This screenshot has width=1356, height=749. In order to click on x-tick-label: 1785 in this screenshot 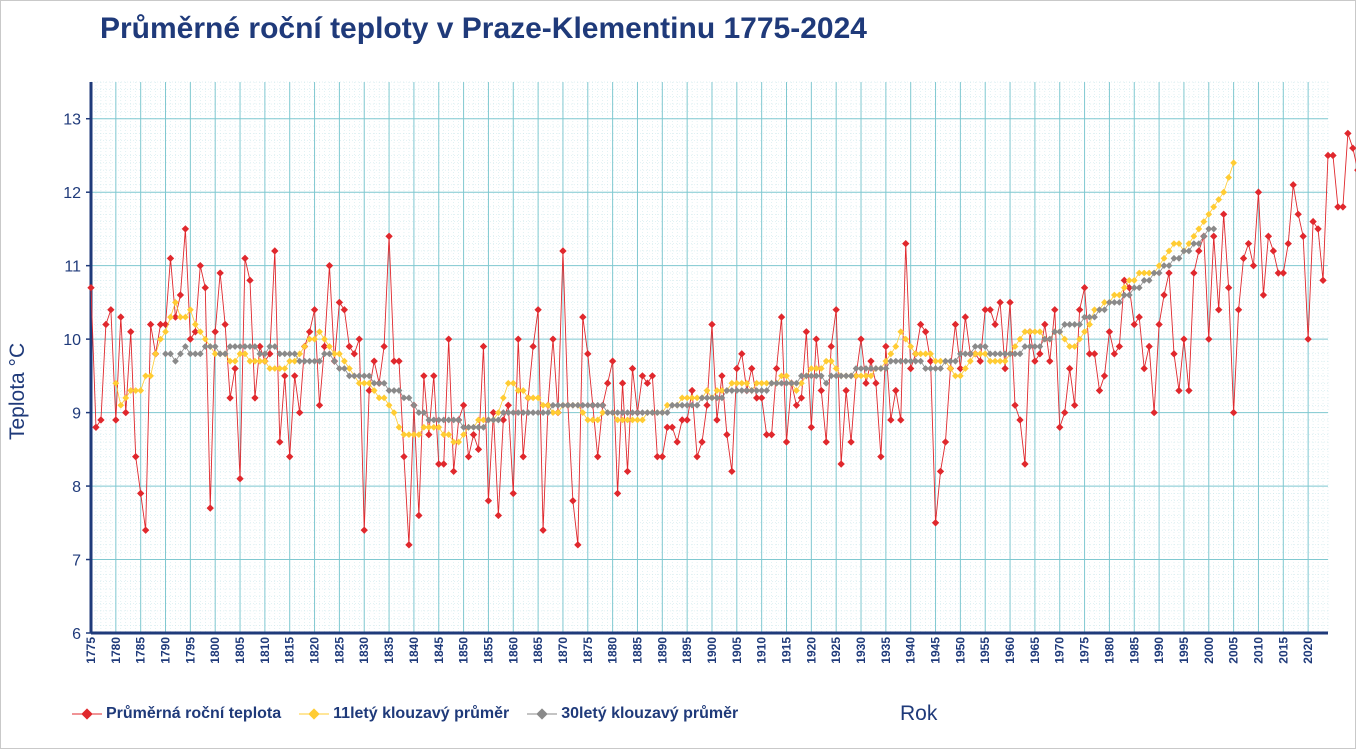, I will do `click(141, 650)`.